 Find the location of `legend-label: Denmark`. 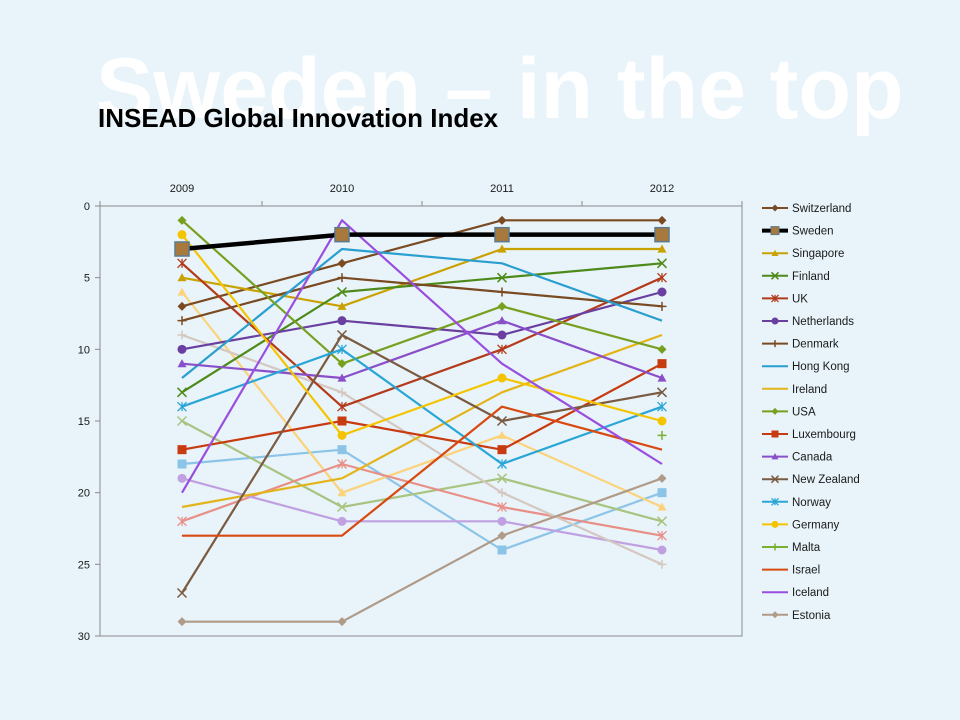

legend-label: Denmark is located at coordinates (815, 345).